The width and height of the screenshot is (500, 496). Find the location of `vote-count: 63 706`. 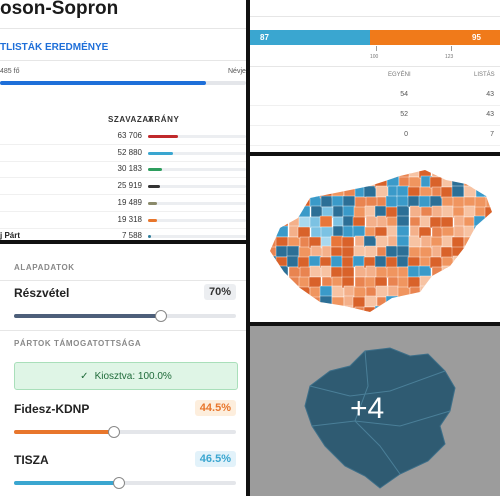

vote-count: 63 706 is located at coordinates (129, 135).